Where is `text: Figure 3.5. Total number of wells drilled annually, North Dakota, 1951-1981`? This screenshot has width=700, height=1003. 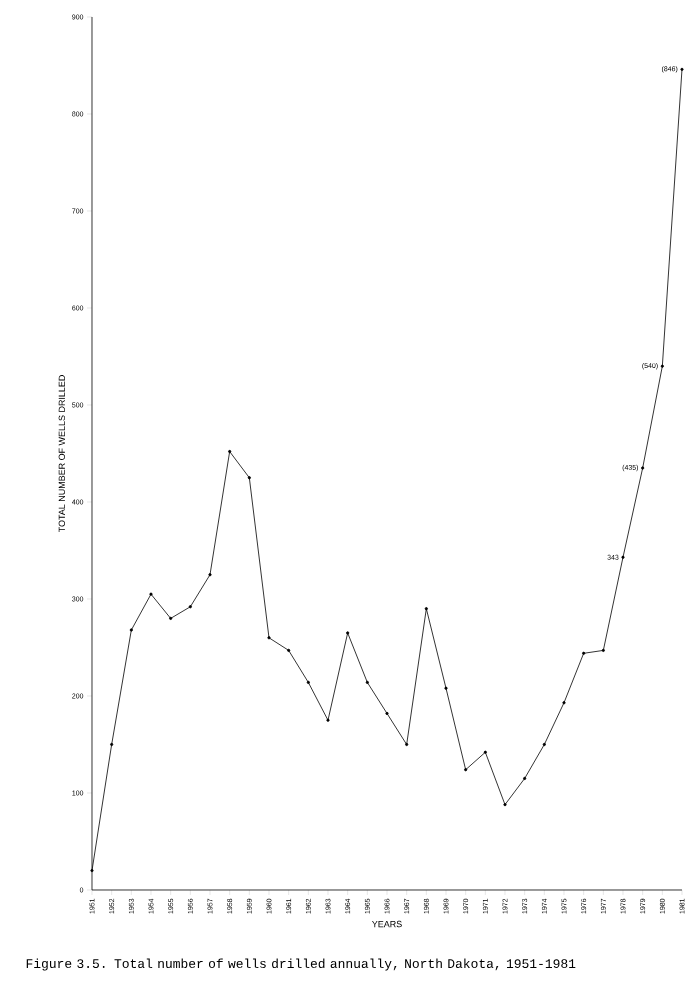 text: Figure 3.5. Total number of wells drilled annually, North Dakota, 1951-1981 is located at coordinates (301, 964).